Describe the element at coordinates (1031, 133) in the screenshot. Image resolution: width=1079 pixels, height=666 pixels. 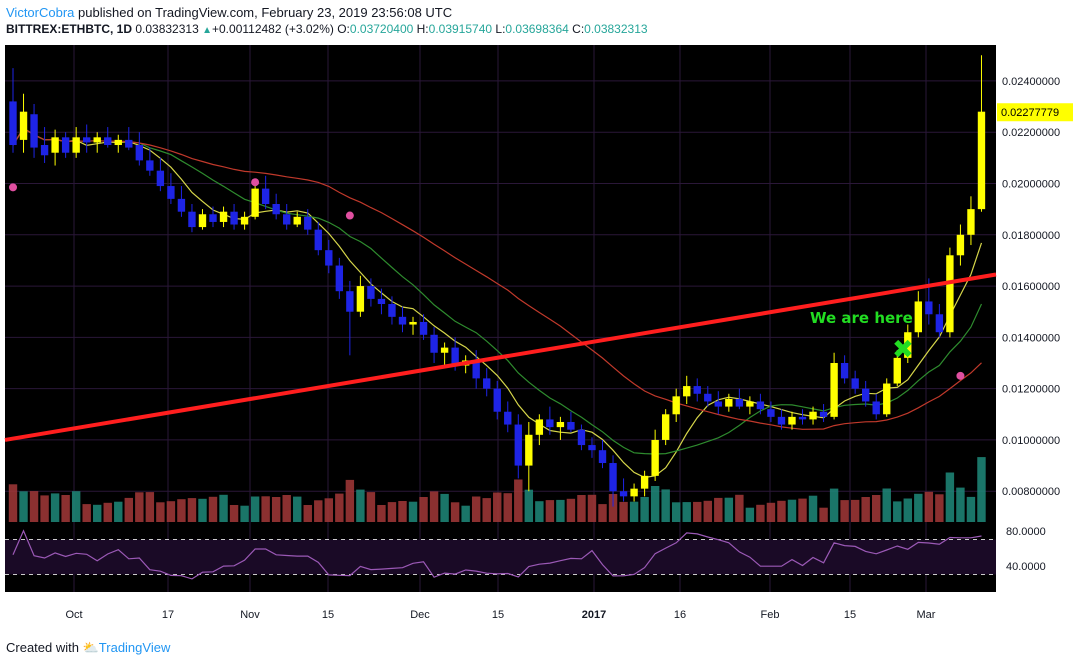
I see `price-tick-label: 0.02200000` at that location.